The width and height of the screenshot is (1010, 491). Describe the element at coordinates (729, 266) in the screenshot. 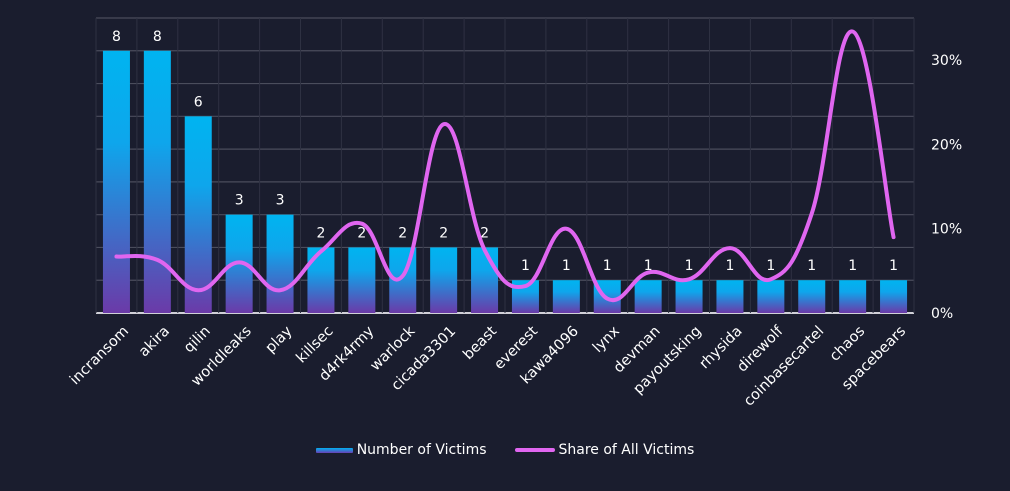

I see `data-label-rhysida: 1` at that location.